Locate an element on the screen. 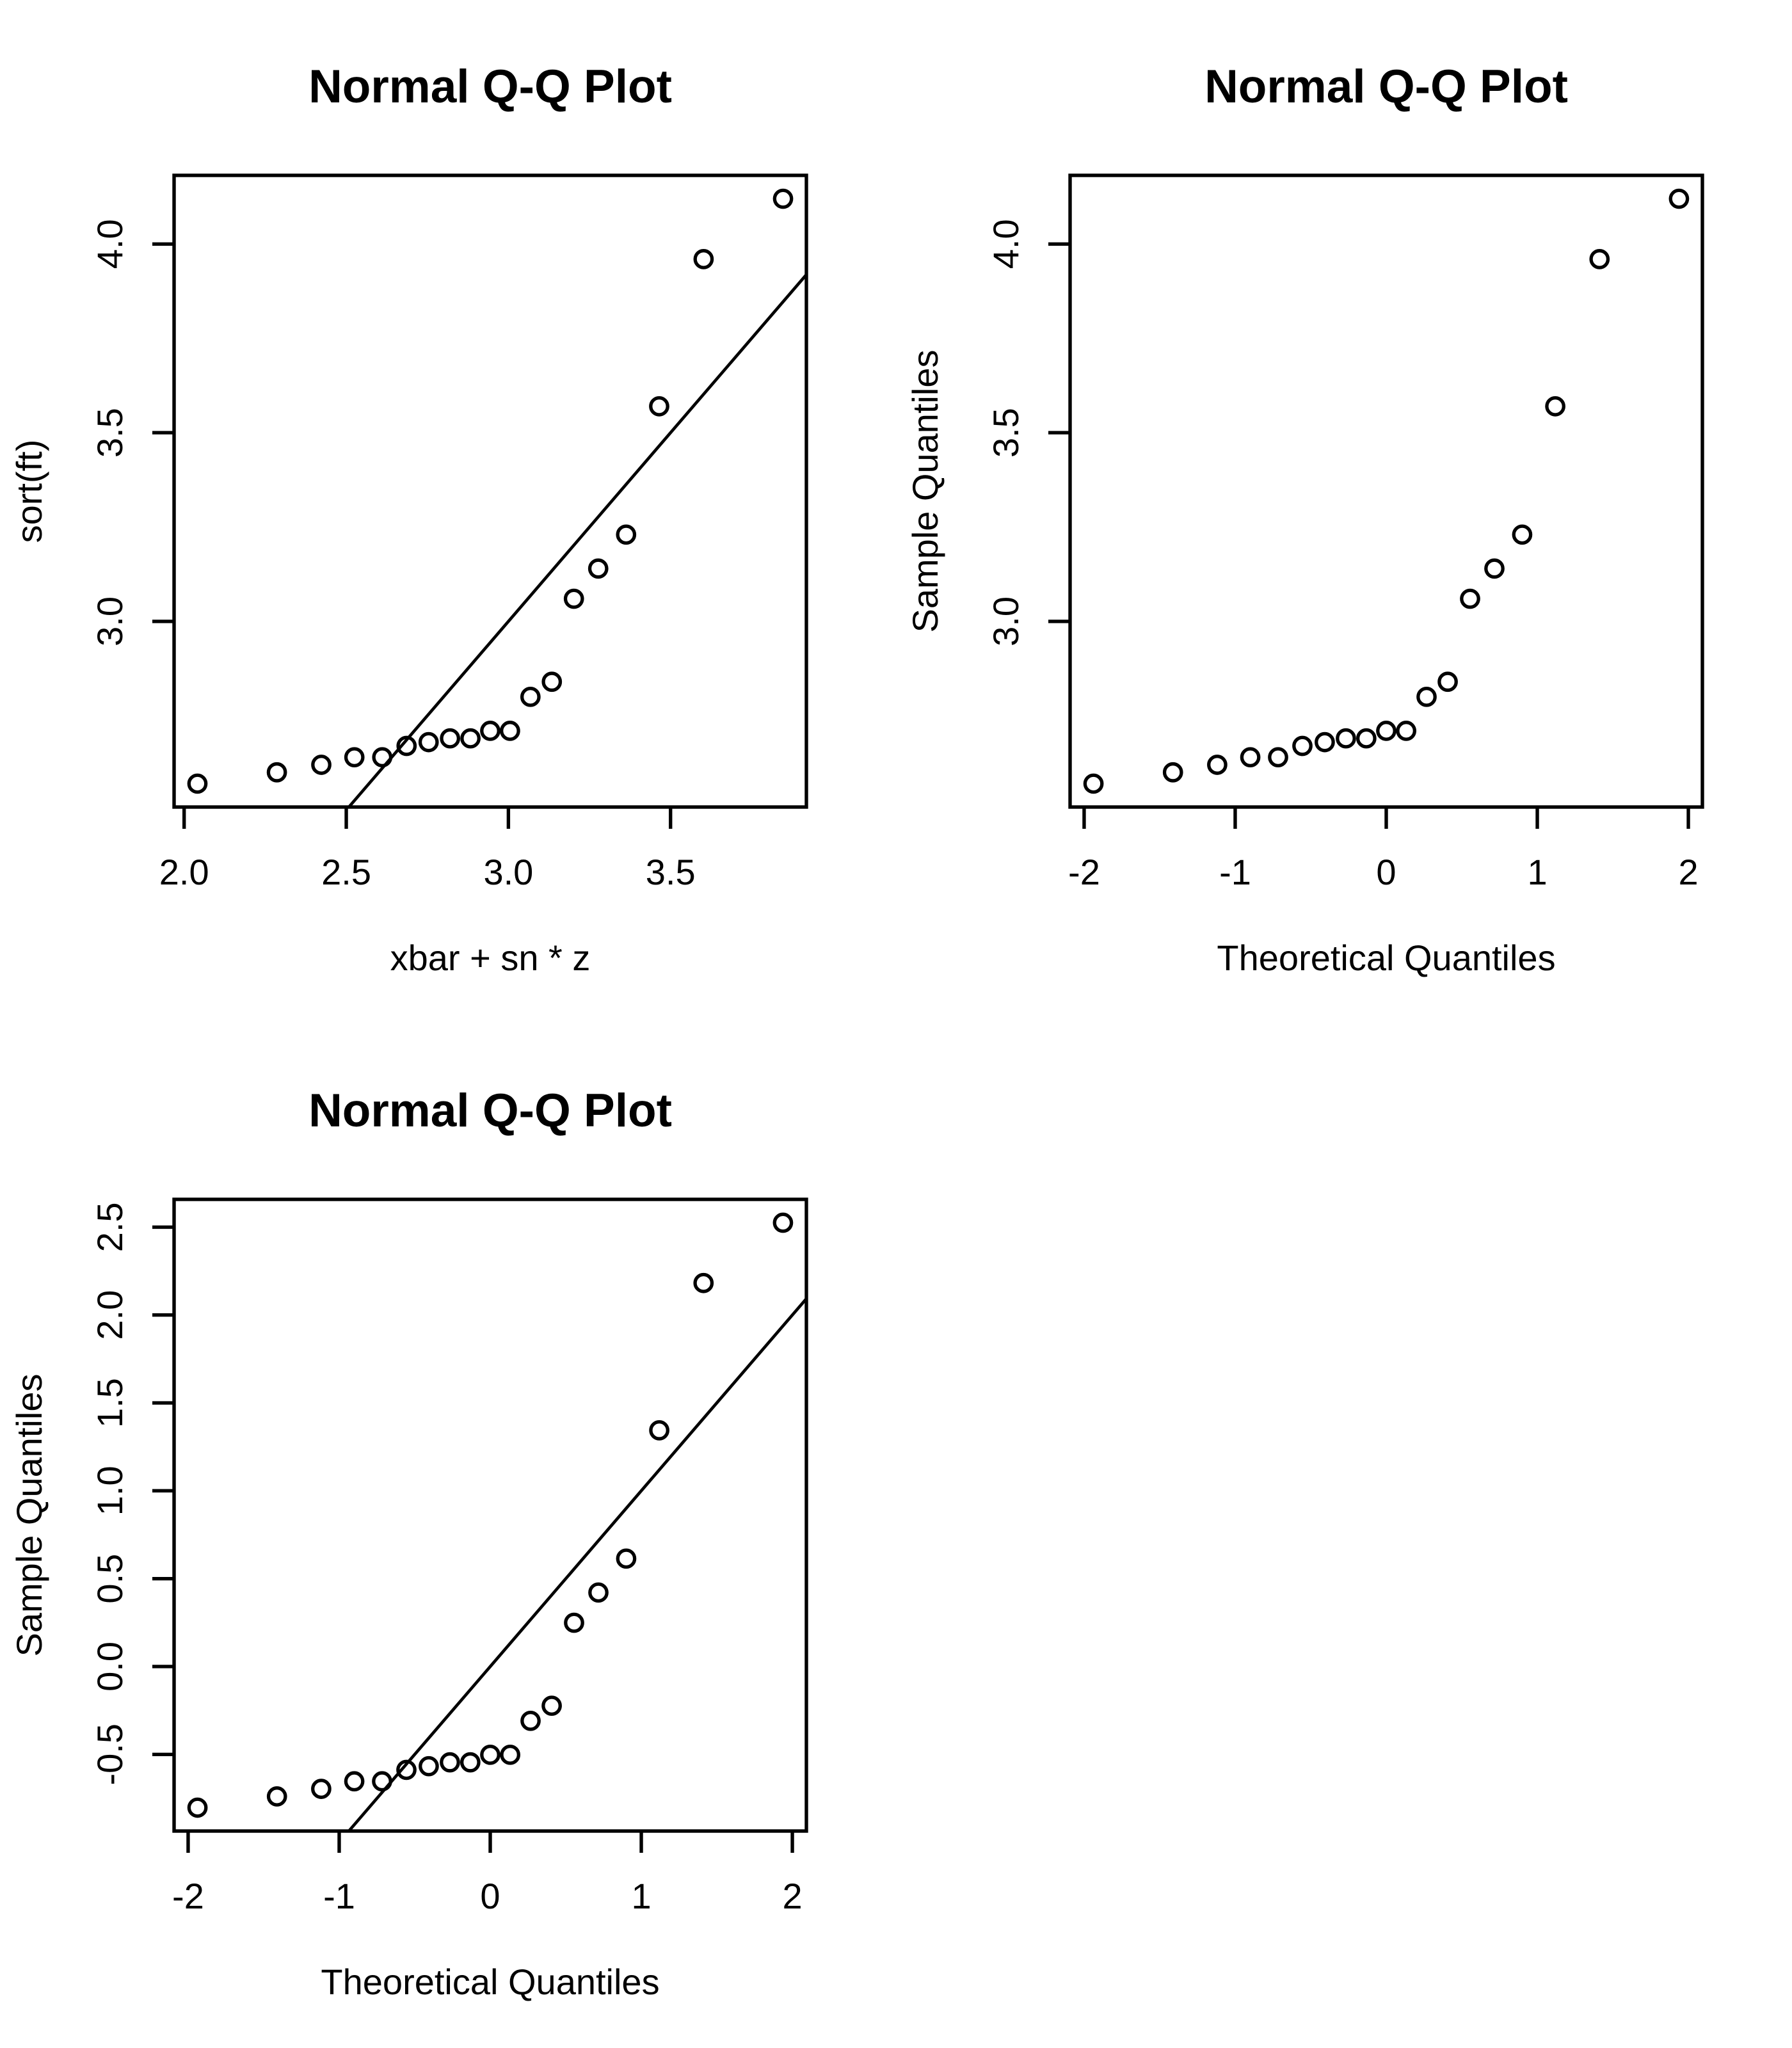  y-tick-label: 2.5 is located at coordinates (110, 1227).